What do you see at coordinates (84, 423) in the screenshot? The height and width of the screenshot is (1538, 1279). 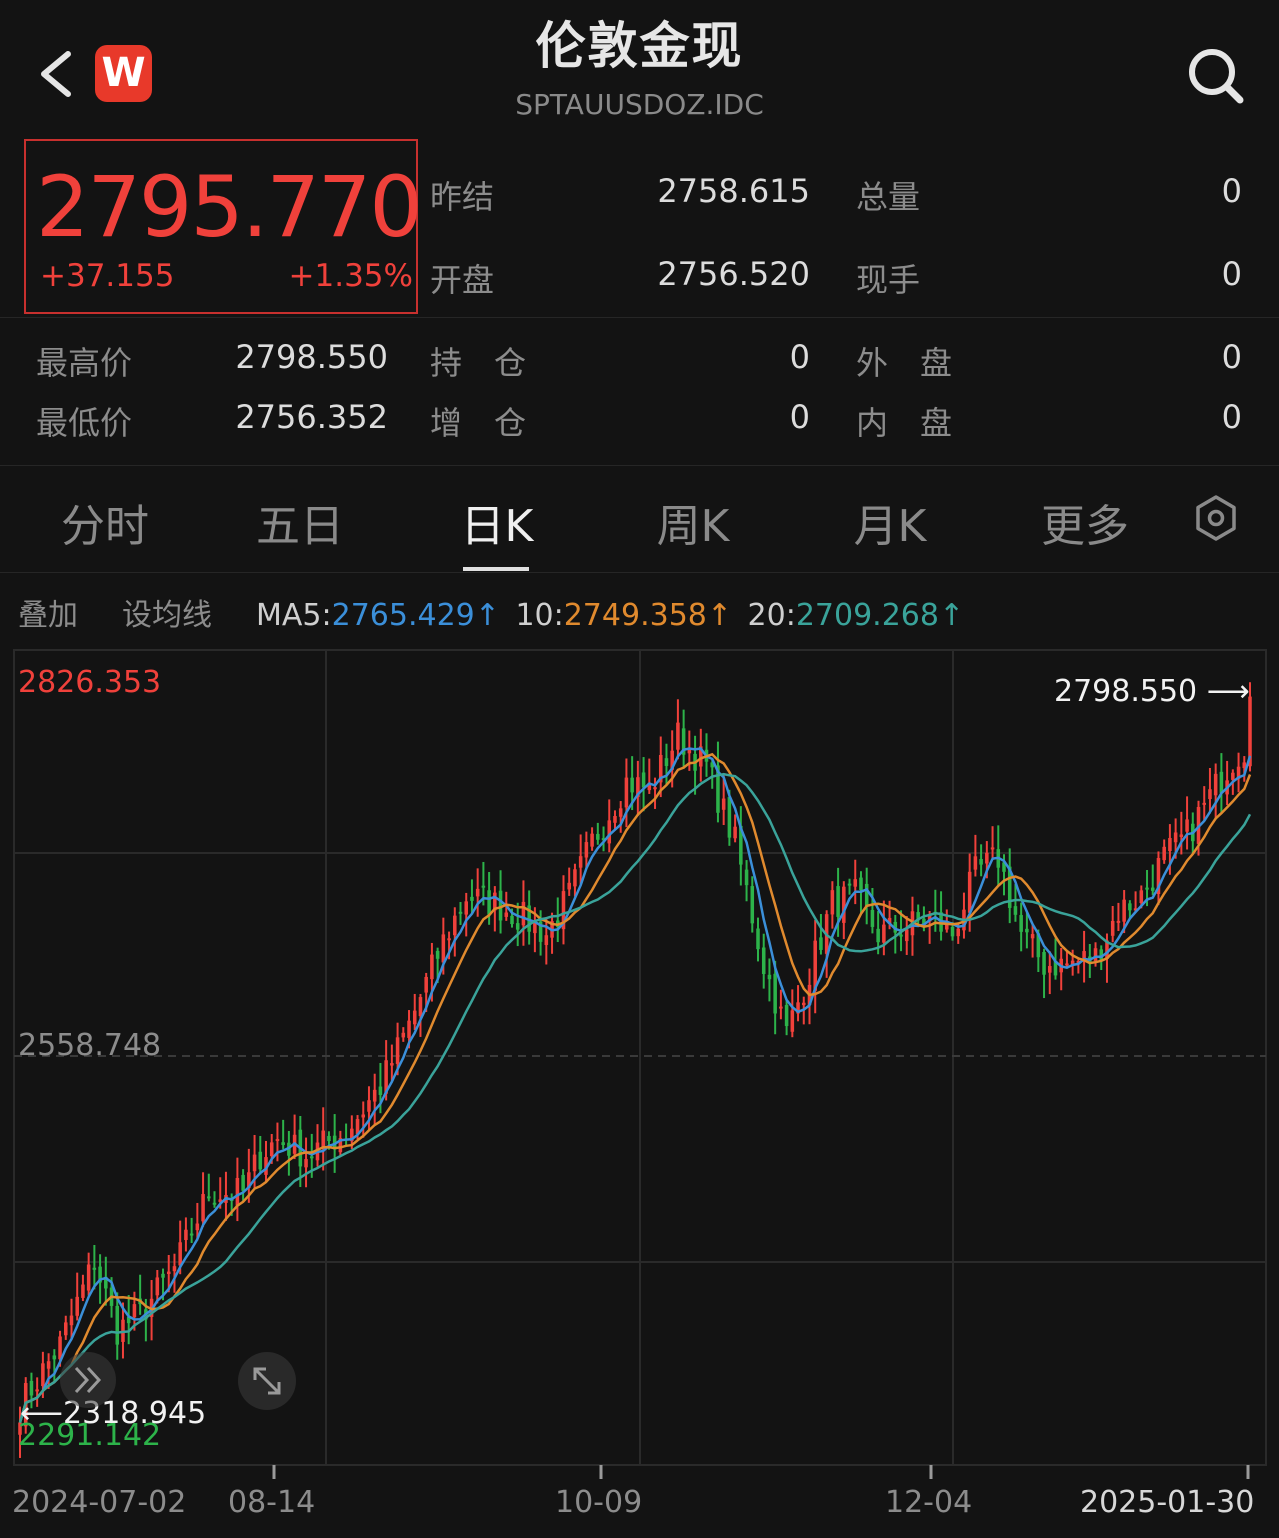 I see `low-label: 最低价` at bounding box center [84, 423].